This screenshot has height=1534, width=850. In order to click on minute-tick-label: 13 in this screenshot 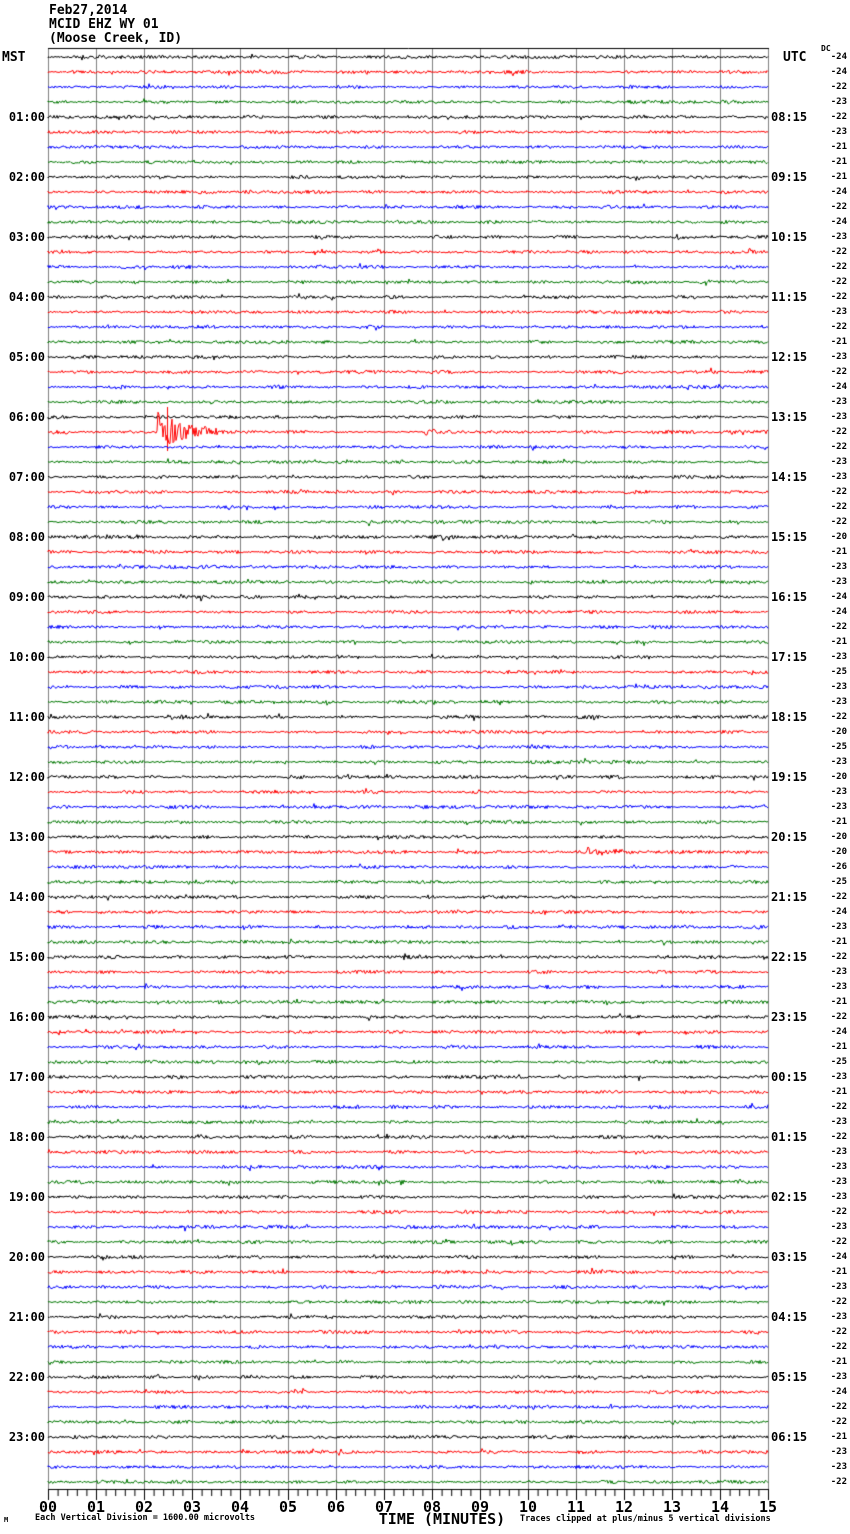, I will do `click(672, 1507)`.